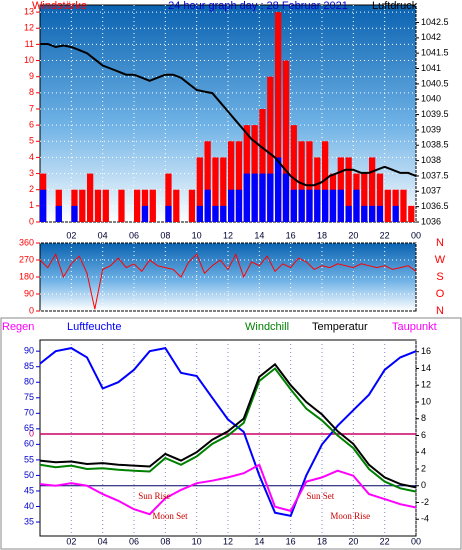 The image size is (462, 550). Describe the element at coordinates (322, 235) in the screenshot. I see `x-tick-label: 18` at that location.